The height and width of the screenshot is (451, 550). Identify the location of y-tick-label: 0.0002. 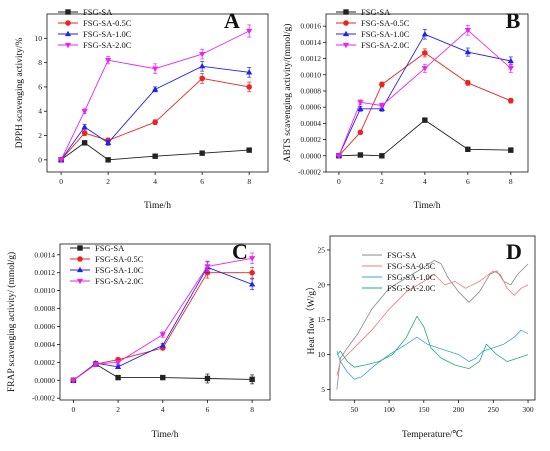
(310, 139).